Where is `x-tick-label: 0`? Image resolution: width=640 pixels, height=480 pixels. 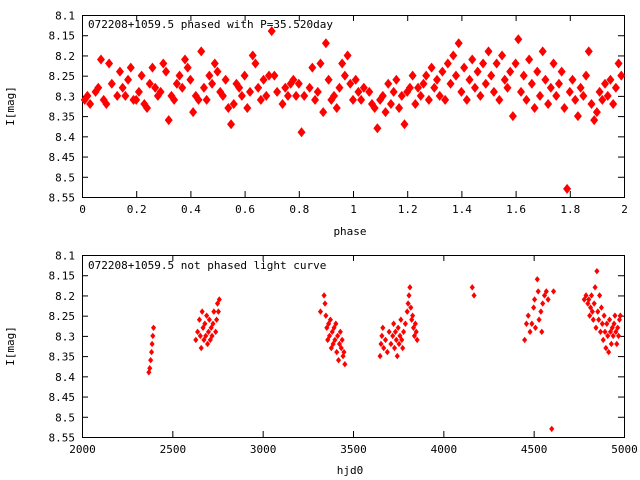 x-tick-label: 0 is located at coordinates (82, 209).